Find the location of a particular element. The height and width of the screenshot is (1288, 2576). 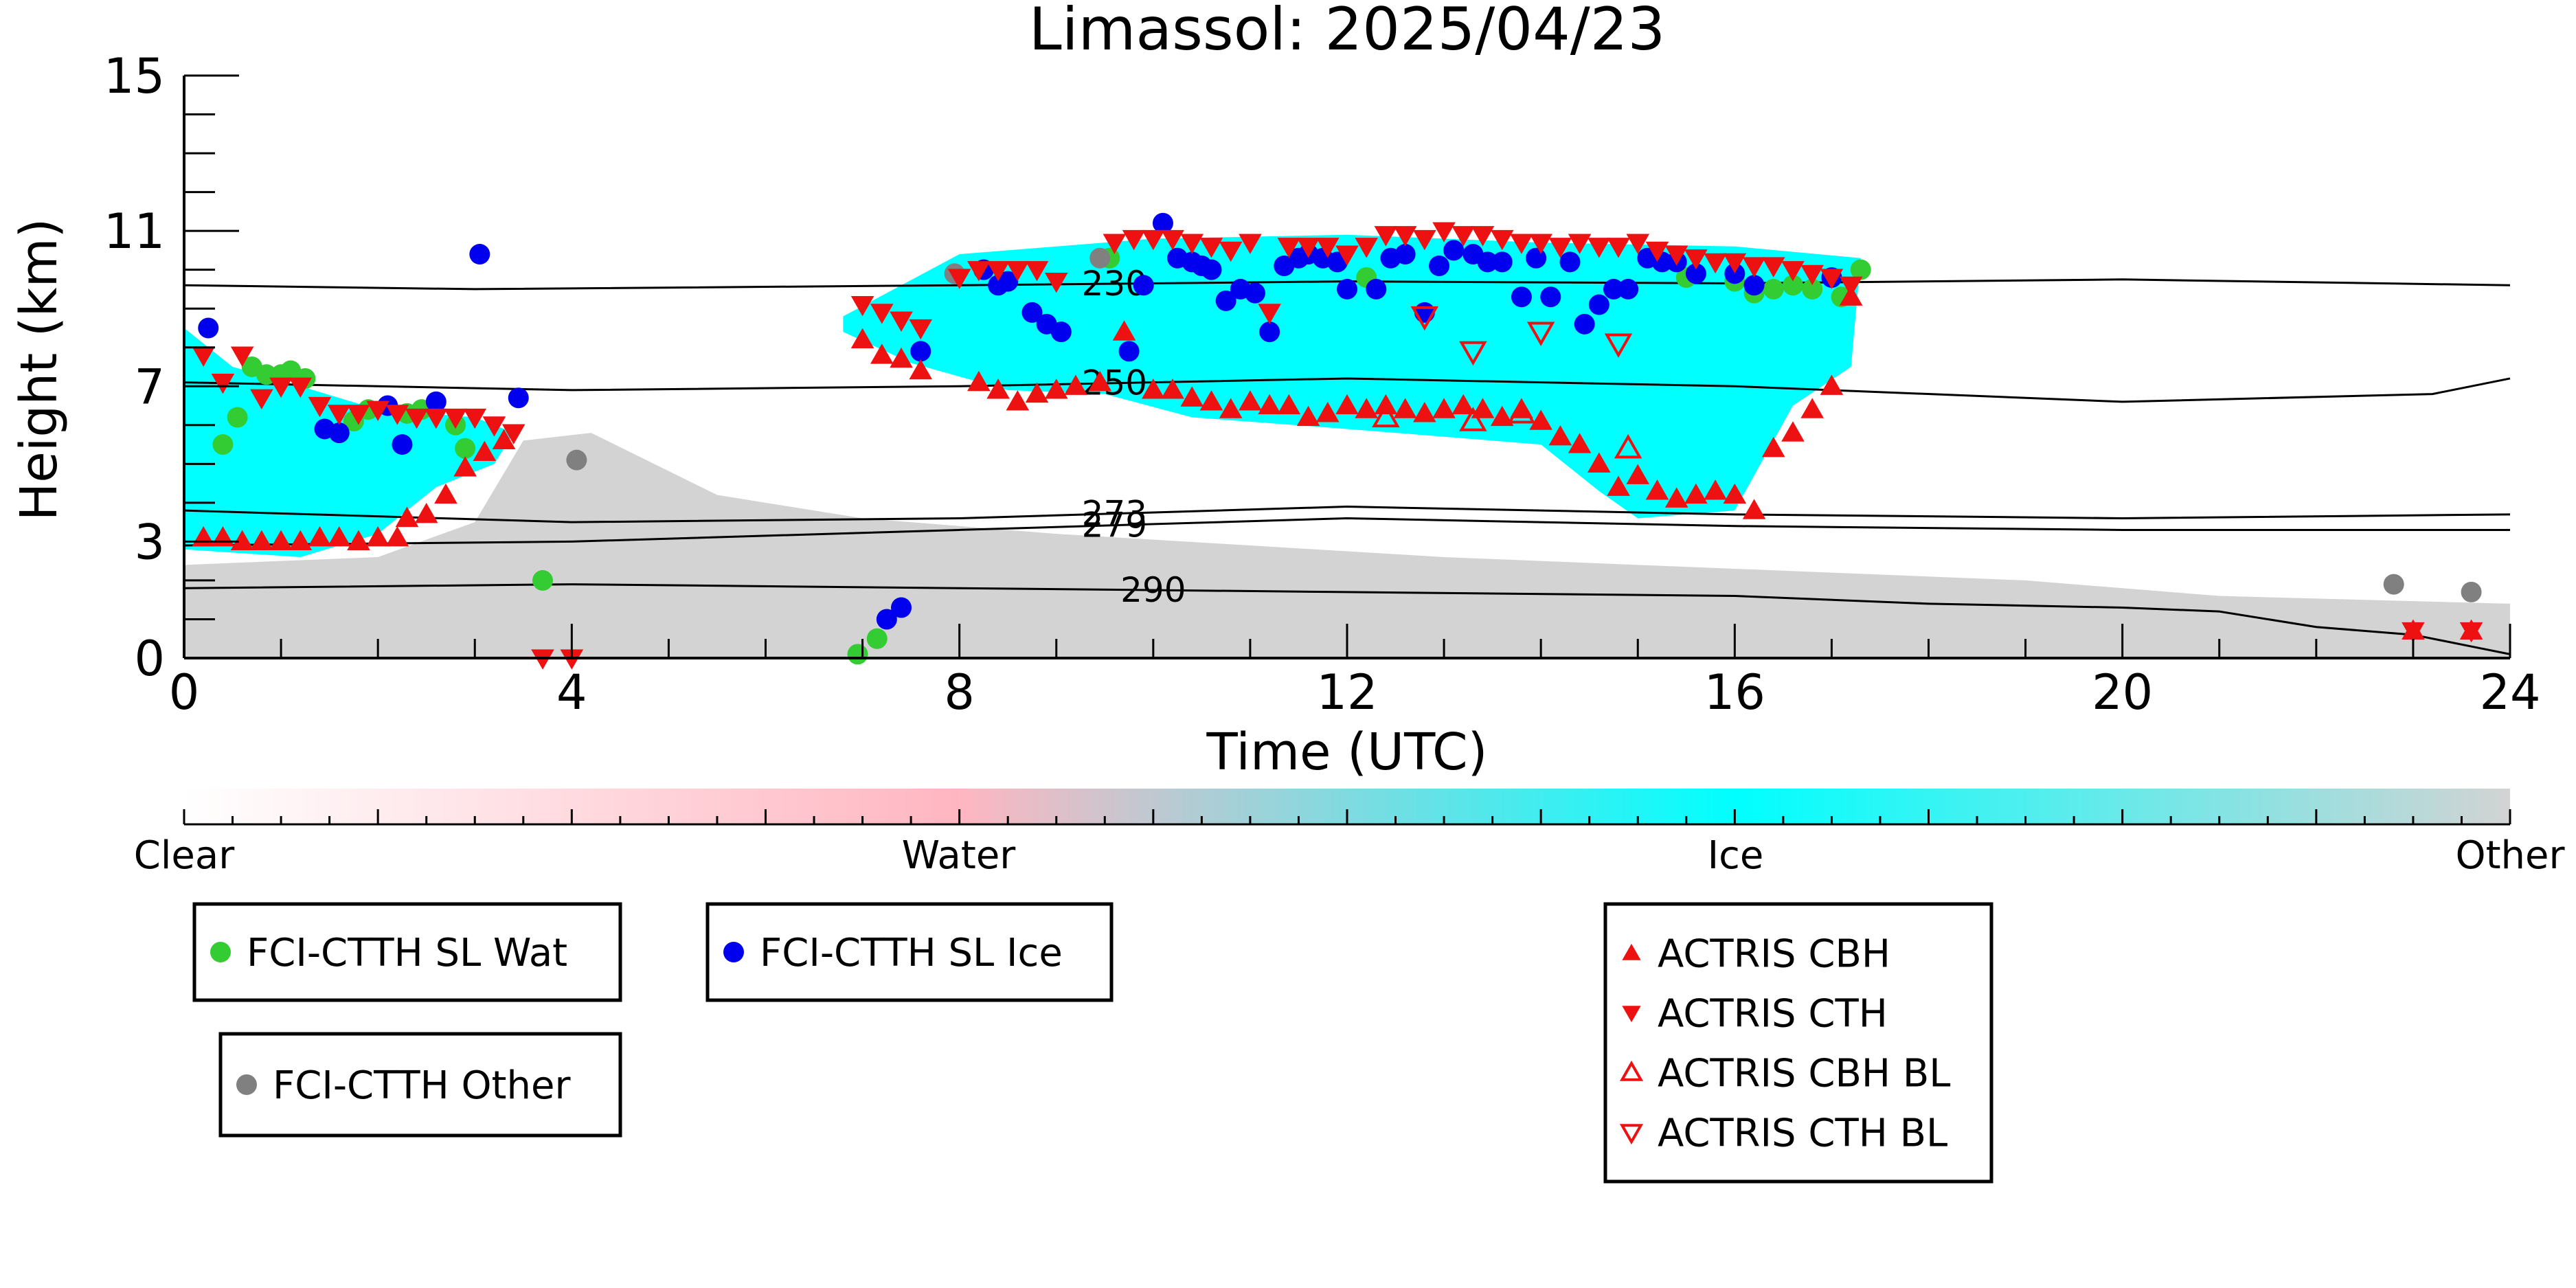

y-tick-label-0: 0 is located at coordinates (149, 659).